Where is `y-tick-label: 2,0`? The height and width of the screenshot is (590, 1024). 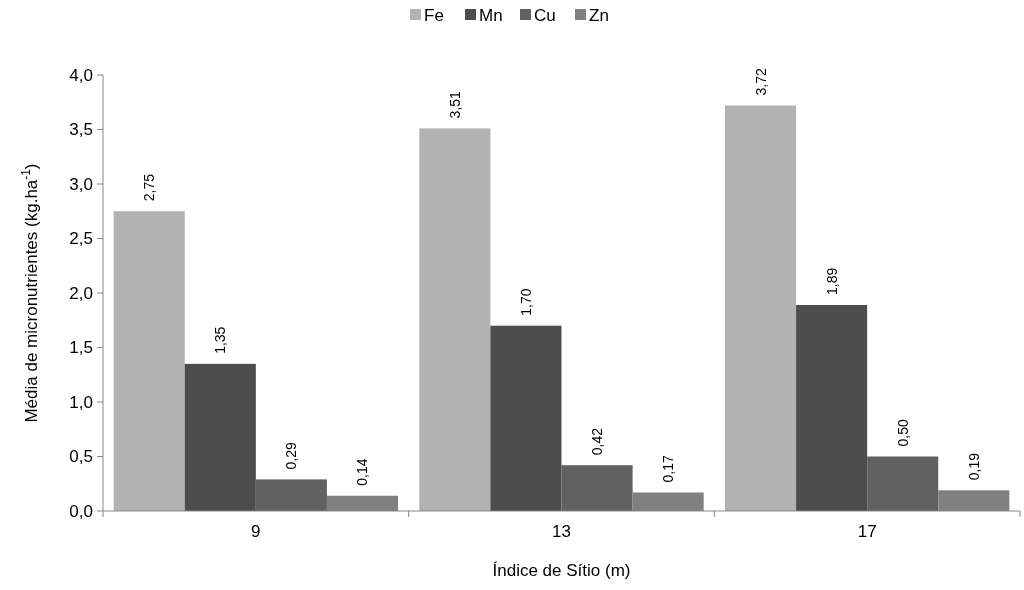
y-tick-label: 2,0 is located at coordinates (81, 293).